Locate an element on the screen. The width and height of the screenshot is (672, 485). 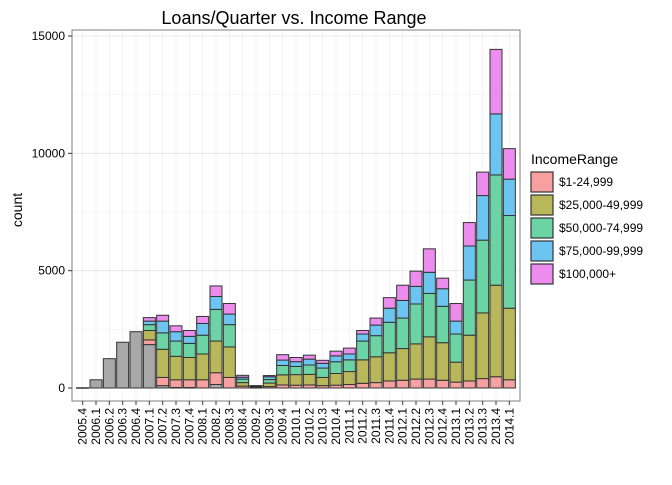
x-tick-label: 2007.3 is located at coordinates (176, 426).